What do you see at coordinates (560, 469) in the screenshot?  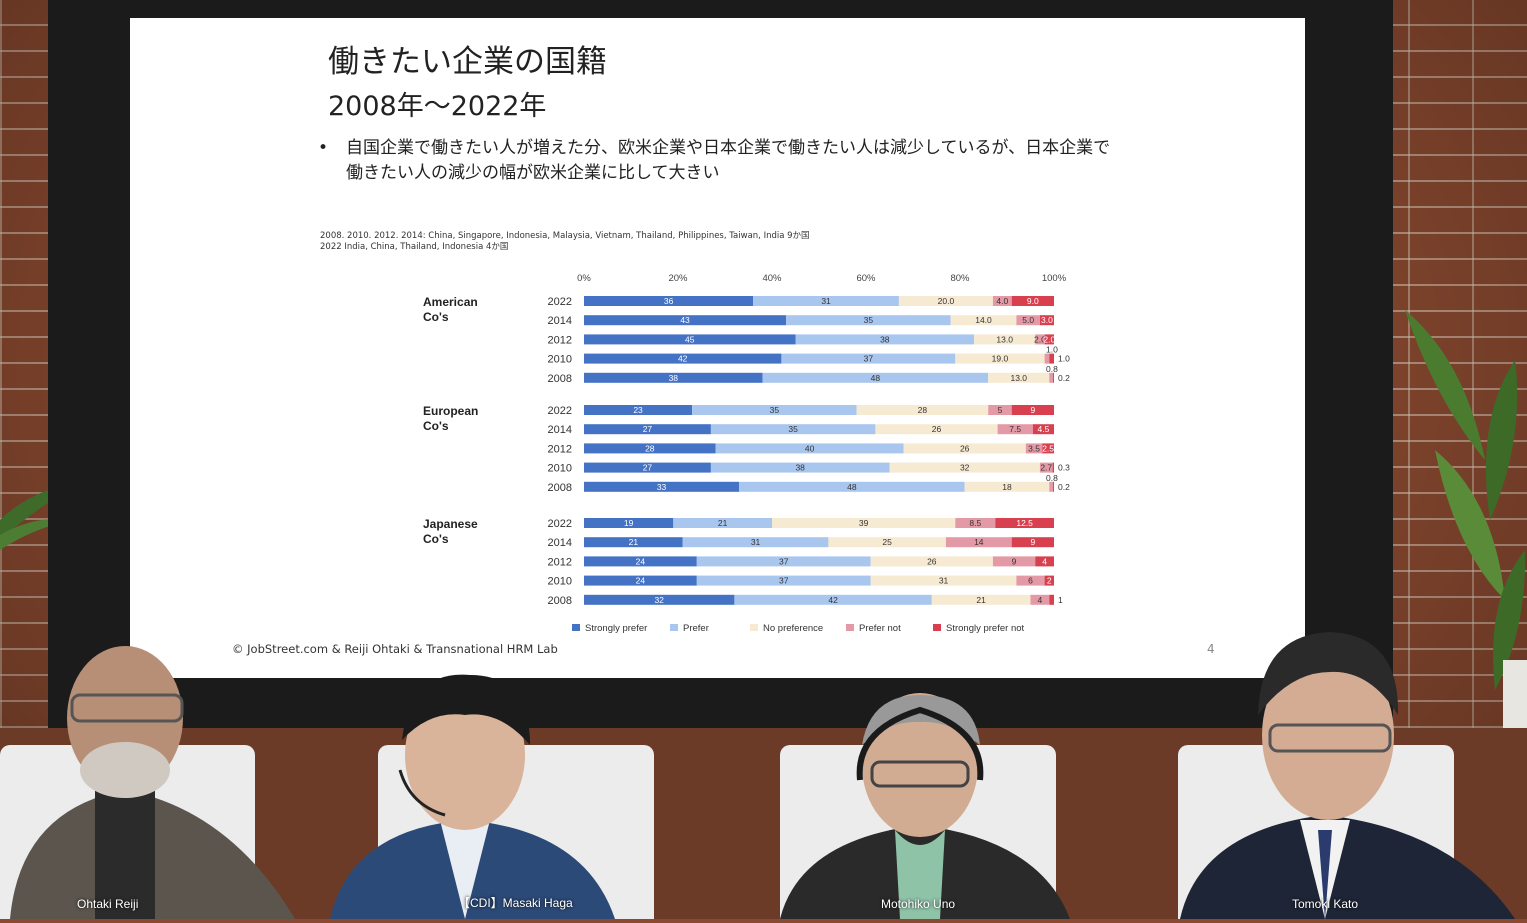 I see `year-label: 2010` at bounding box center [560, 469].